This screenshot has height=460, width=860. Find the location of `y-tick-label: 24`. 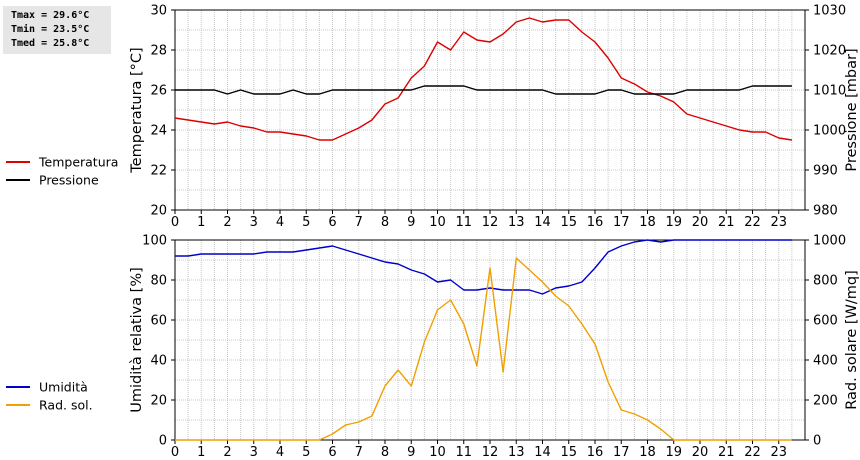

y-tick-label: 24 is located at coordinates (158, 131).